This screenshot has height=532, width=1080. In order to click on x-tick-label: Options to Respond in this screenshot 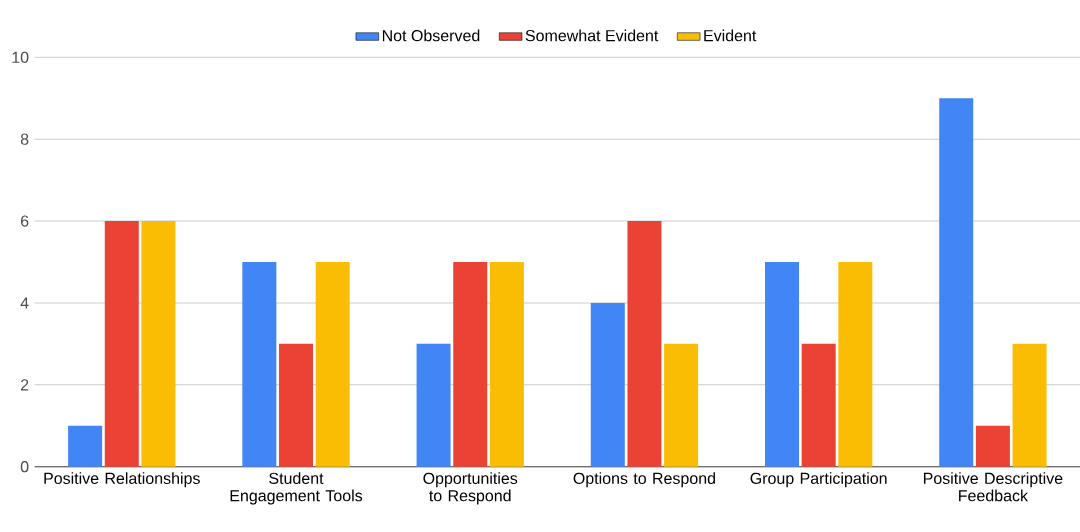, I will do `click(644, 480)`.